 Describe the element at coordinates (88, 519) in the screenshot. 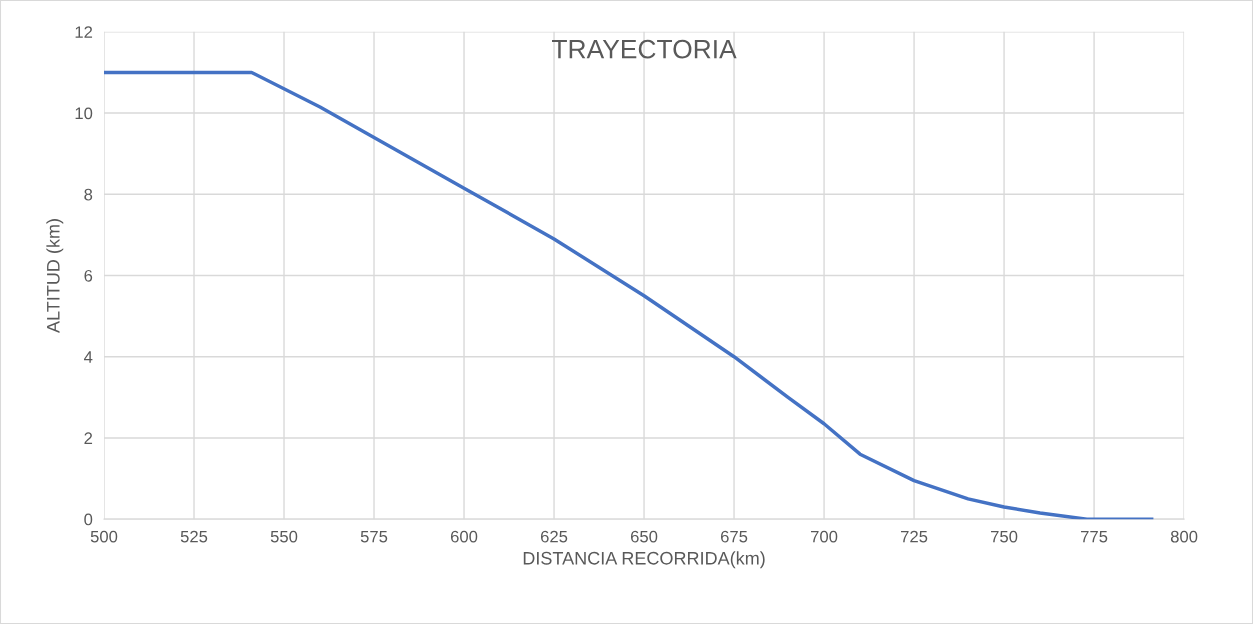

I see `y-tick-label: 0` at that location.